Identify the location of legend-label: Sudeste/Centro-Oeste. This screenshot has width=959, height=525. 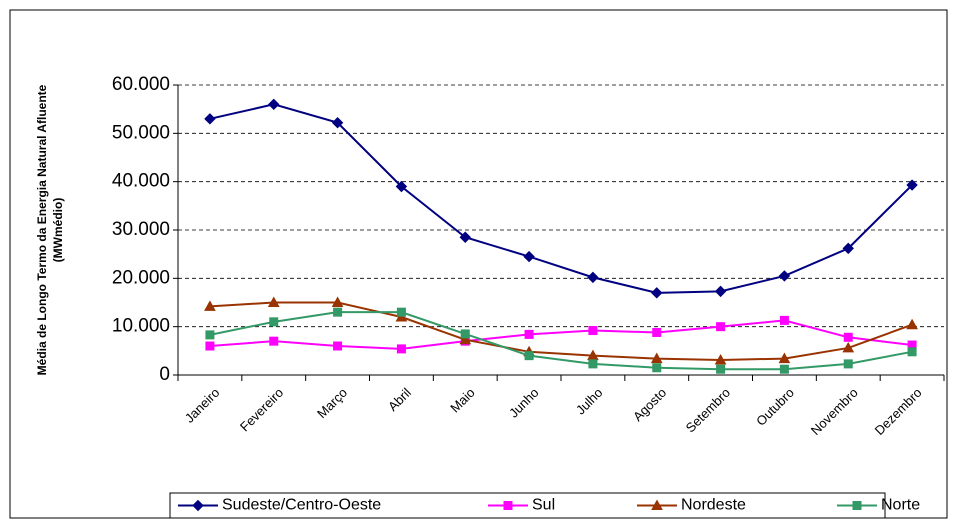
(301, 505).